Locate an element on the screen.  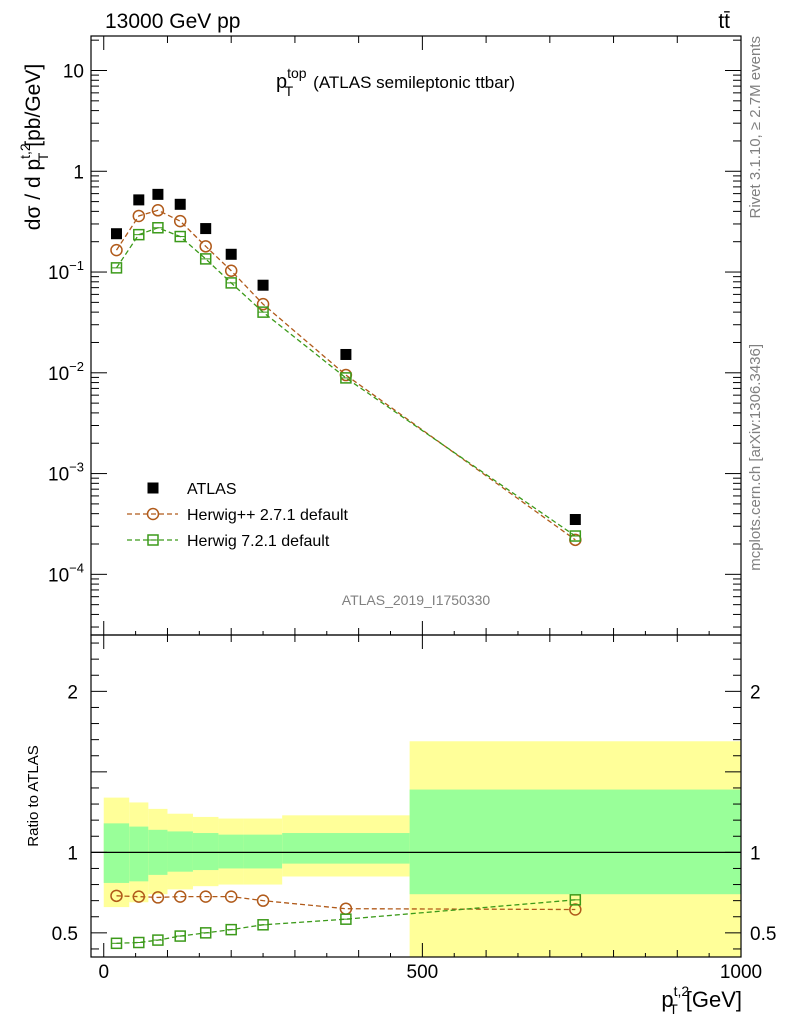
y-tick-label: 10 is located at coordinates (73, 72).